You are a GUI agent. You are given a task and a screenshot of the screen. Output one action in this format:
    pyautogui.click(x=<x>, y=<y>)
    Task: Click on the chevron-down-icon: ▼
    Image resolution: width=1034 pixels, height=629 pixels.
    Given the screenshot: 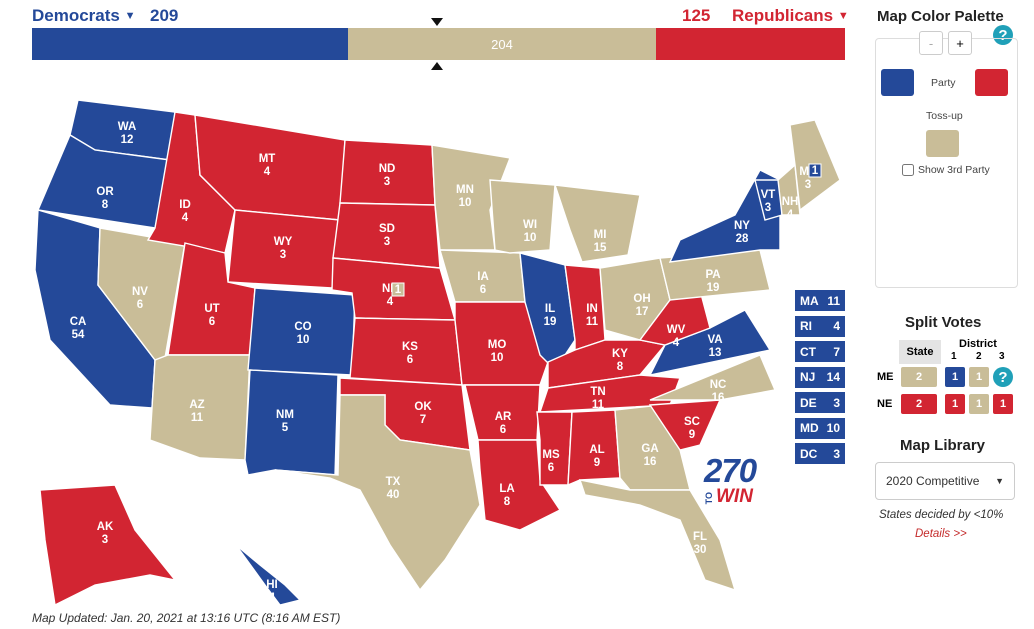 What is the action you would take?
    pyautogui.click(x=999, y=481)
    